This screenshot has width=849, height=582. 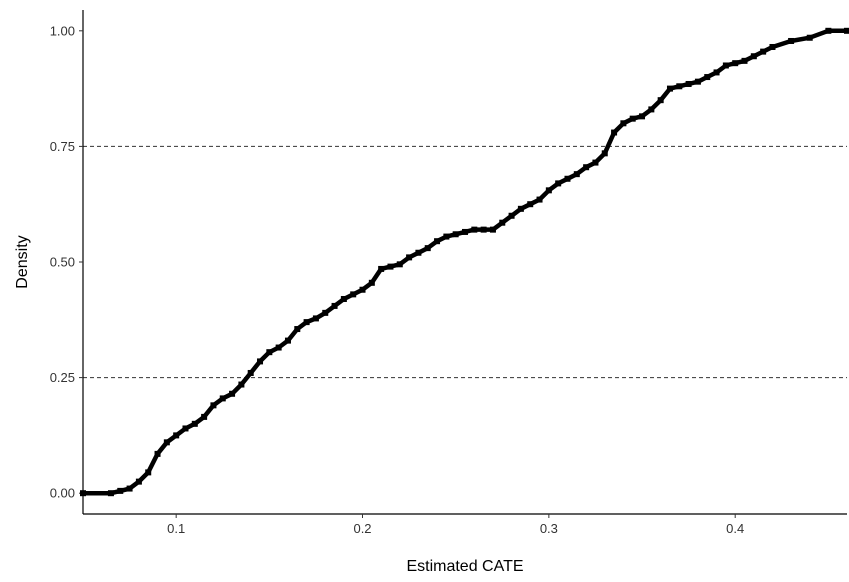 What do you see at coordinates (62, 30) in the screenshot?
I see `y-tick-label: 1.00` at bounding box center [62, 30].